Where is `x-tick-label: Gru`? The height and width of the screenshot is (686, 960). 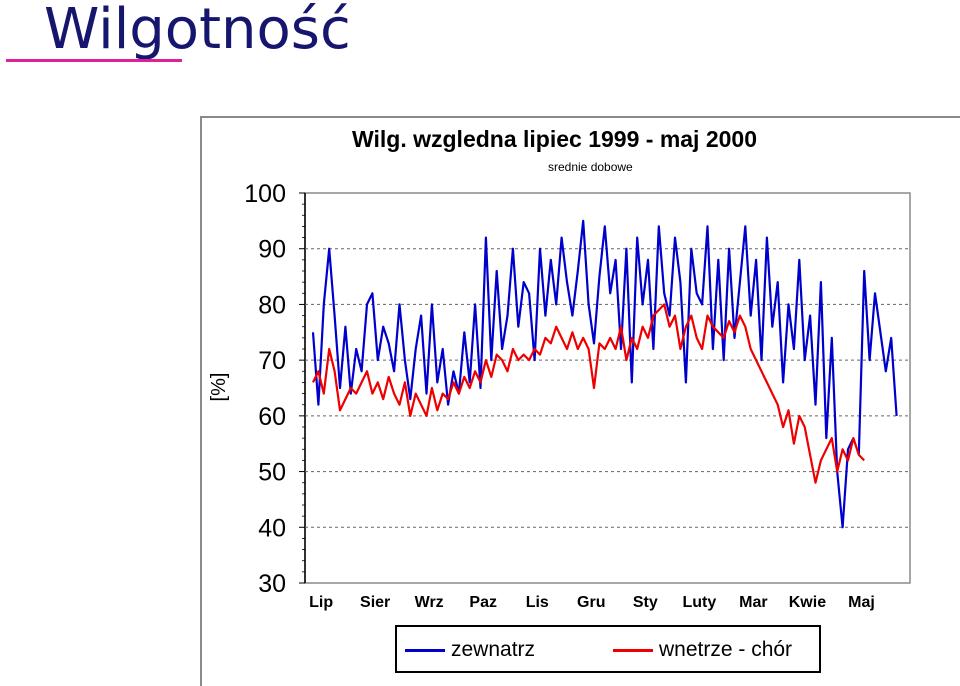
x-tick-label: Gru is located at coordinates (591, 602).